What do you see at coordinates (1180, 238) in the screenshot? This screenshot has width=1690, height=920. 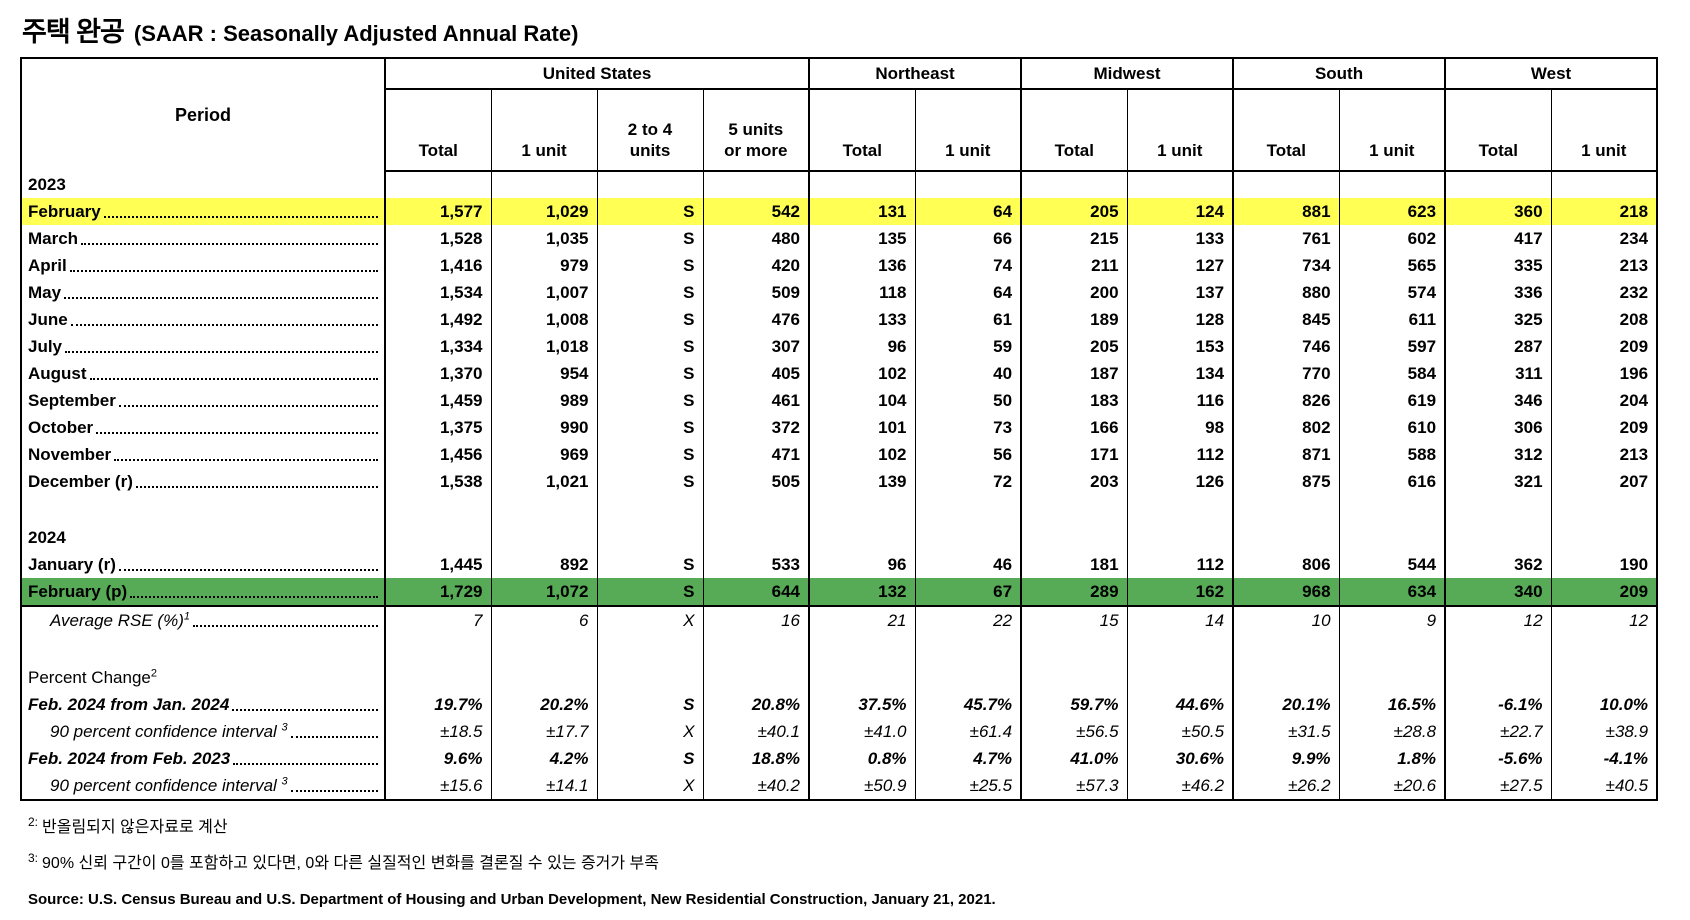 I see `value-cell: 133` at bounding box center [1180, 238].